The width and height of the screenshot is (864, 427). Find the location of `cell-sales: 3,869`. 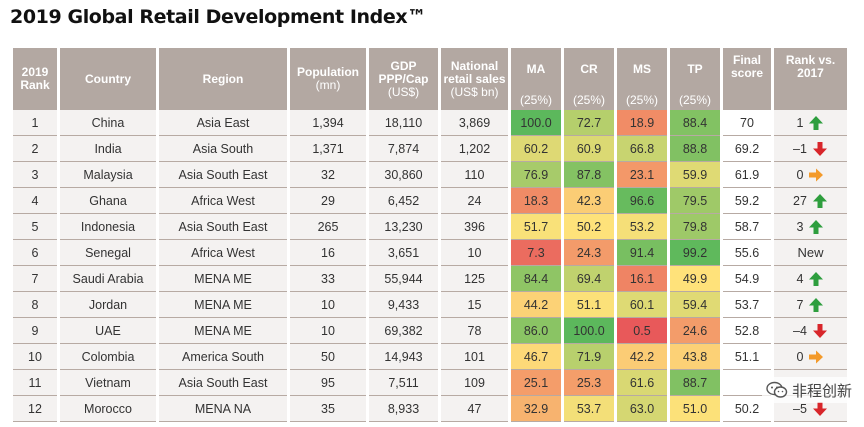

cell-sales: 3,869 is located at coordinates (474, 123).